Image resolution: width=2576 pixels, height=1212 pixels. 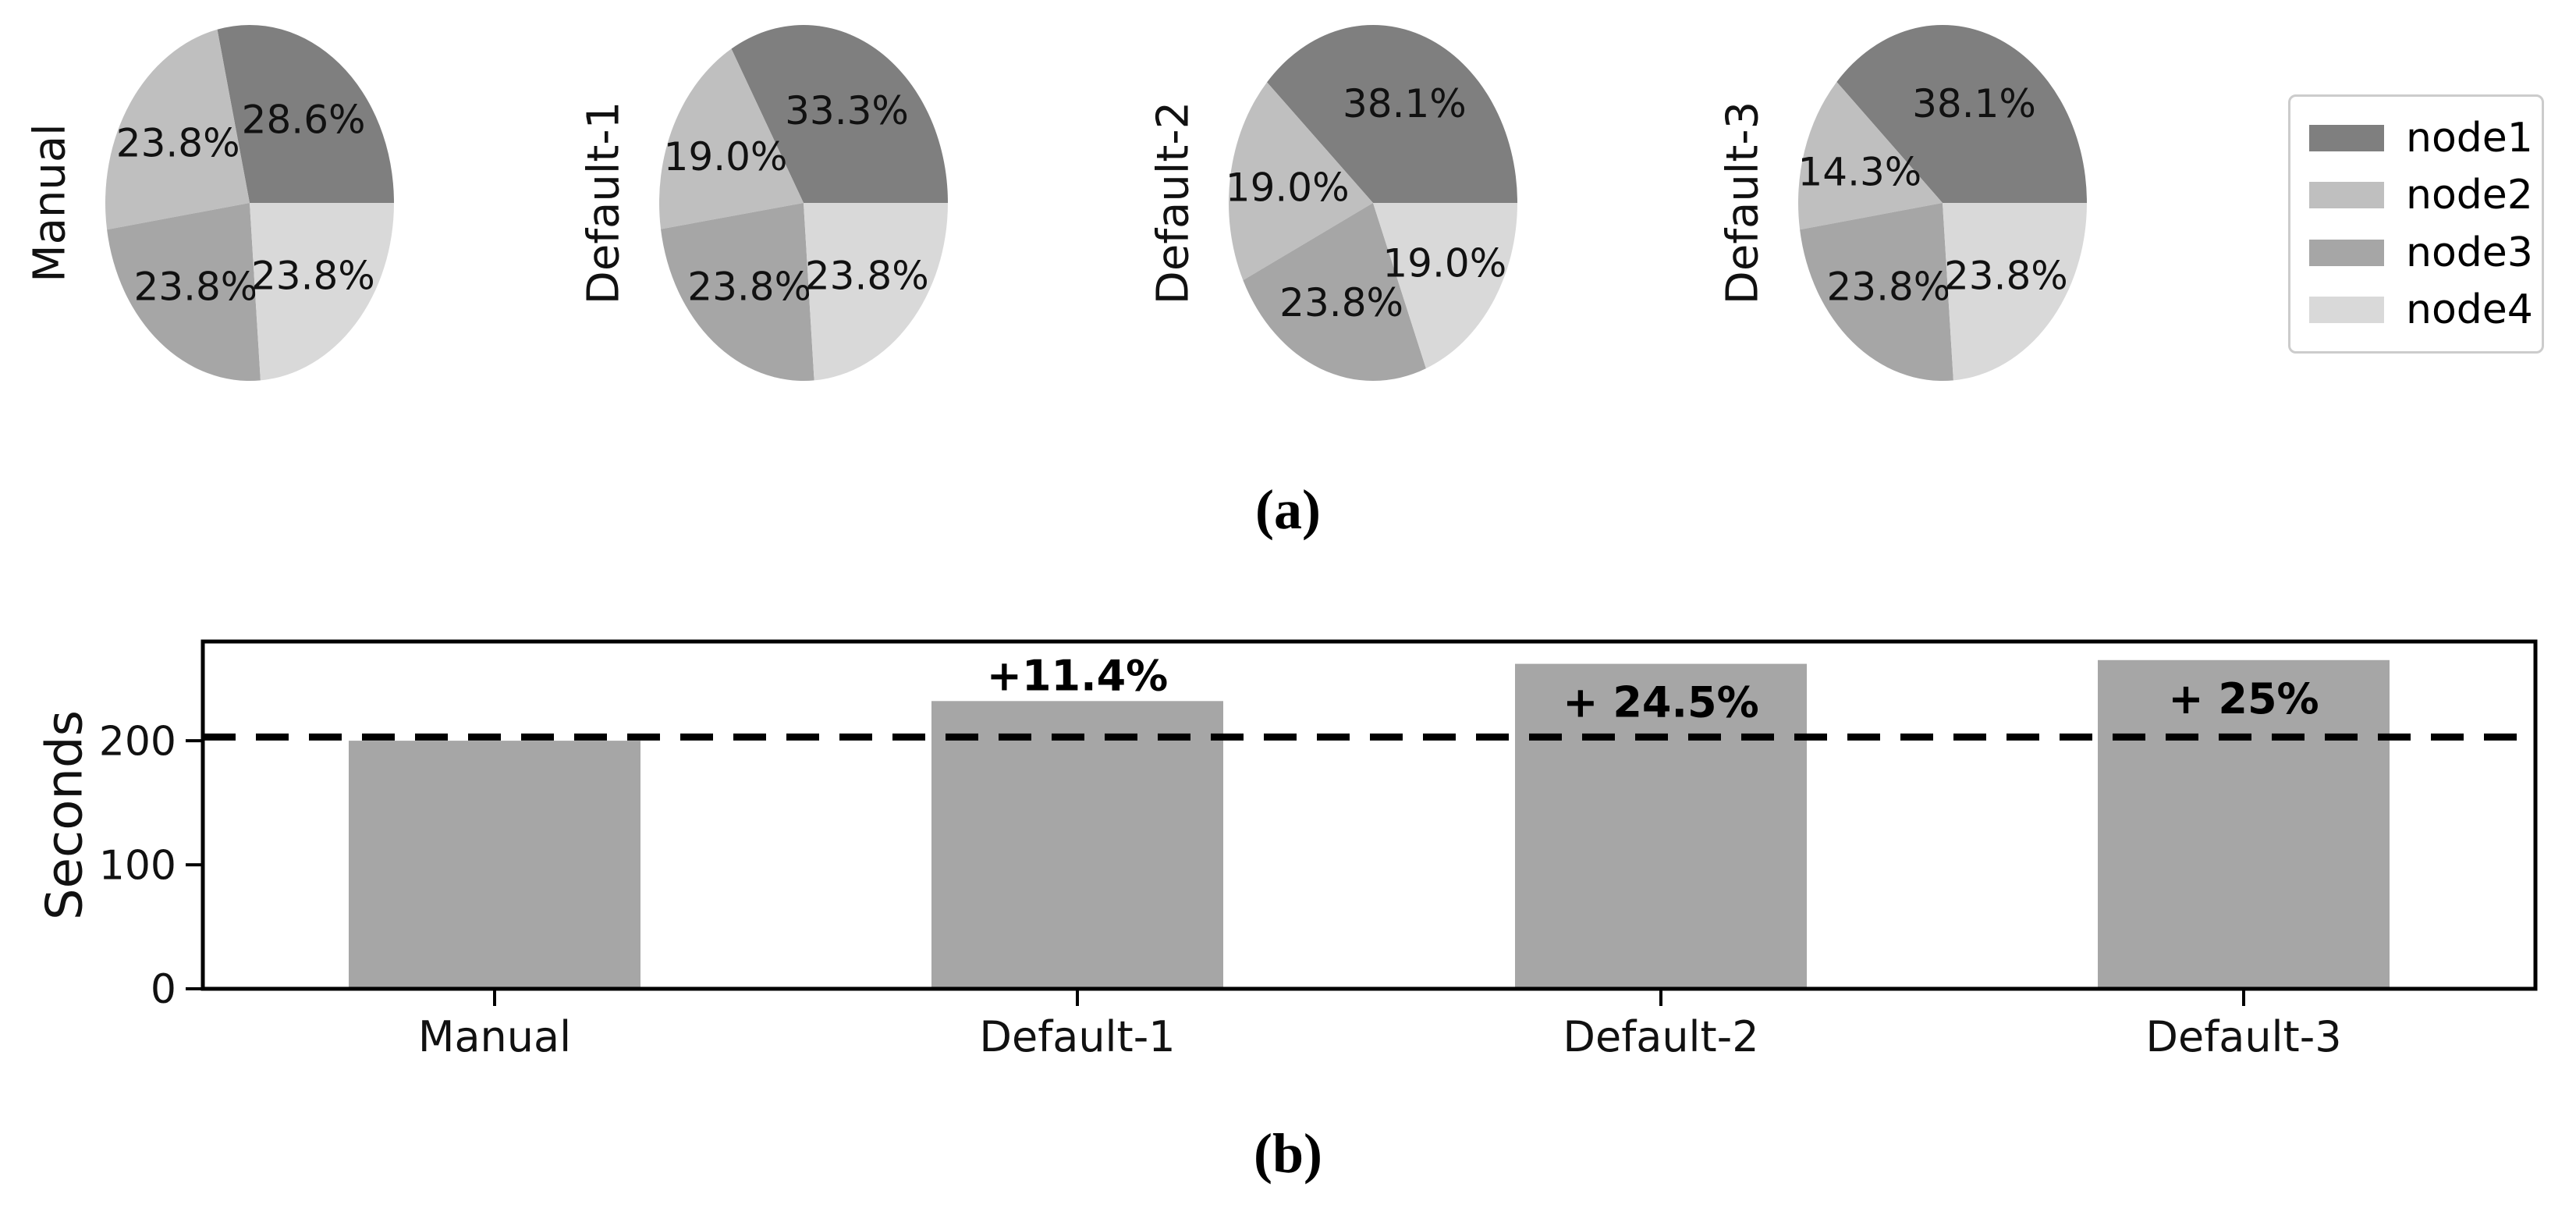 What do you see at coordinates (1288, 510) in the screenshot?
I see `caption-a: (a)` at bounding box center [1288, 510].